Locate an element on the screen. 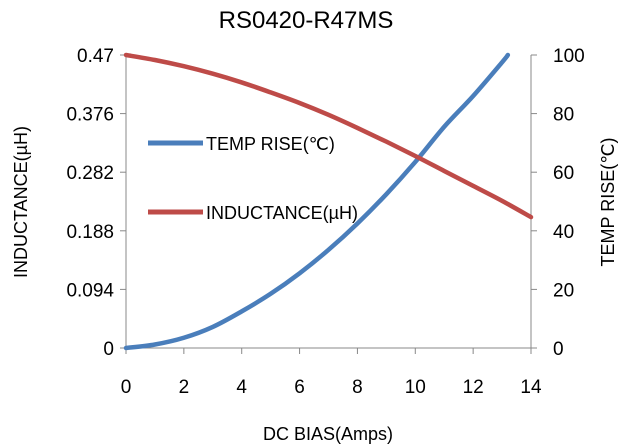 This screenshot has width=622, height=448. x-tick-label: 2 is located at coordinates (184, 387).